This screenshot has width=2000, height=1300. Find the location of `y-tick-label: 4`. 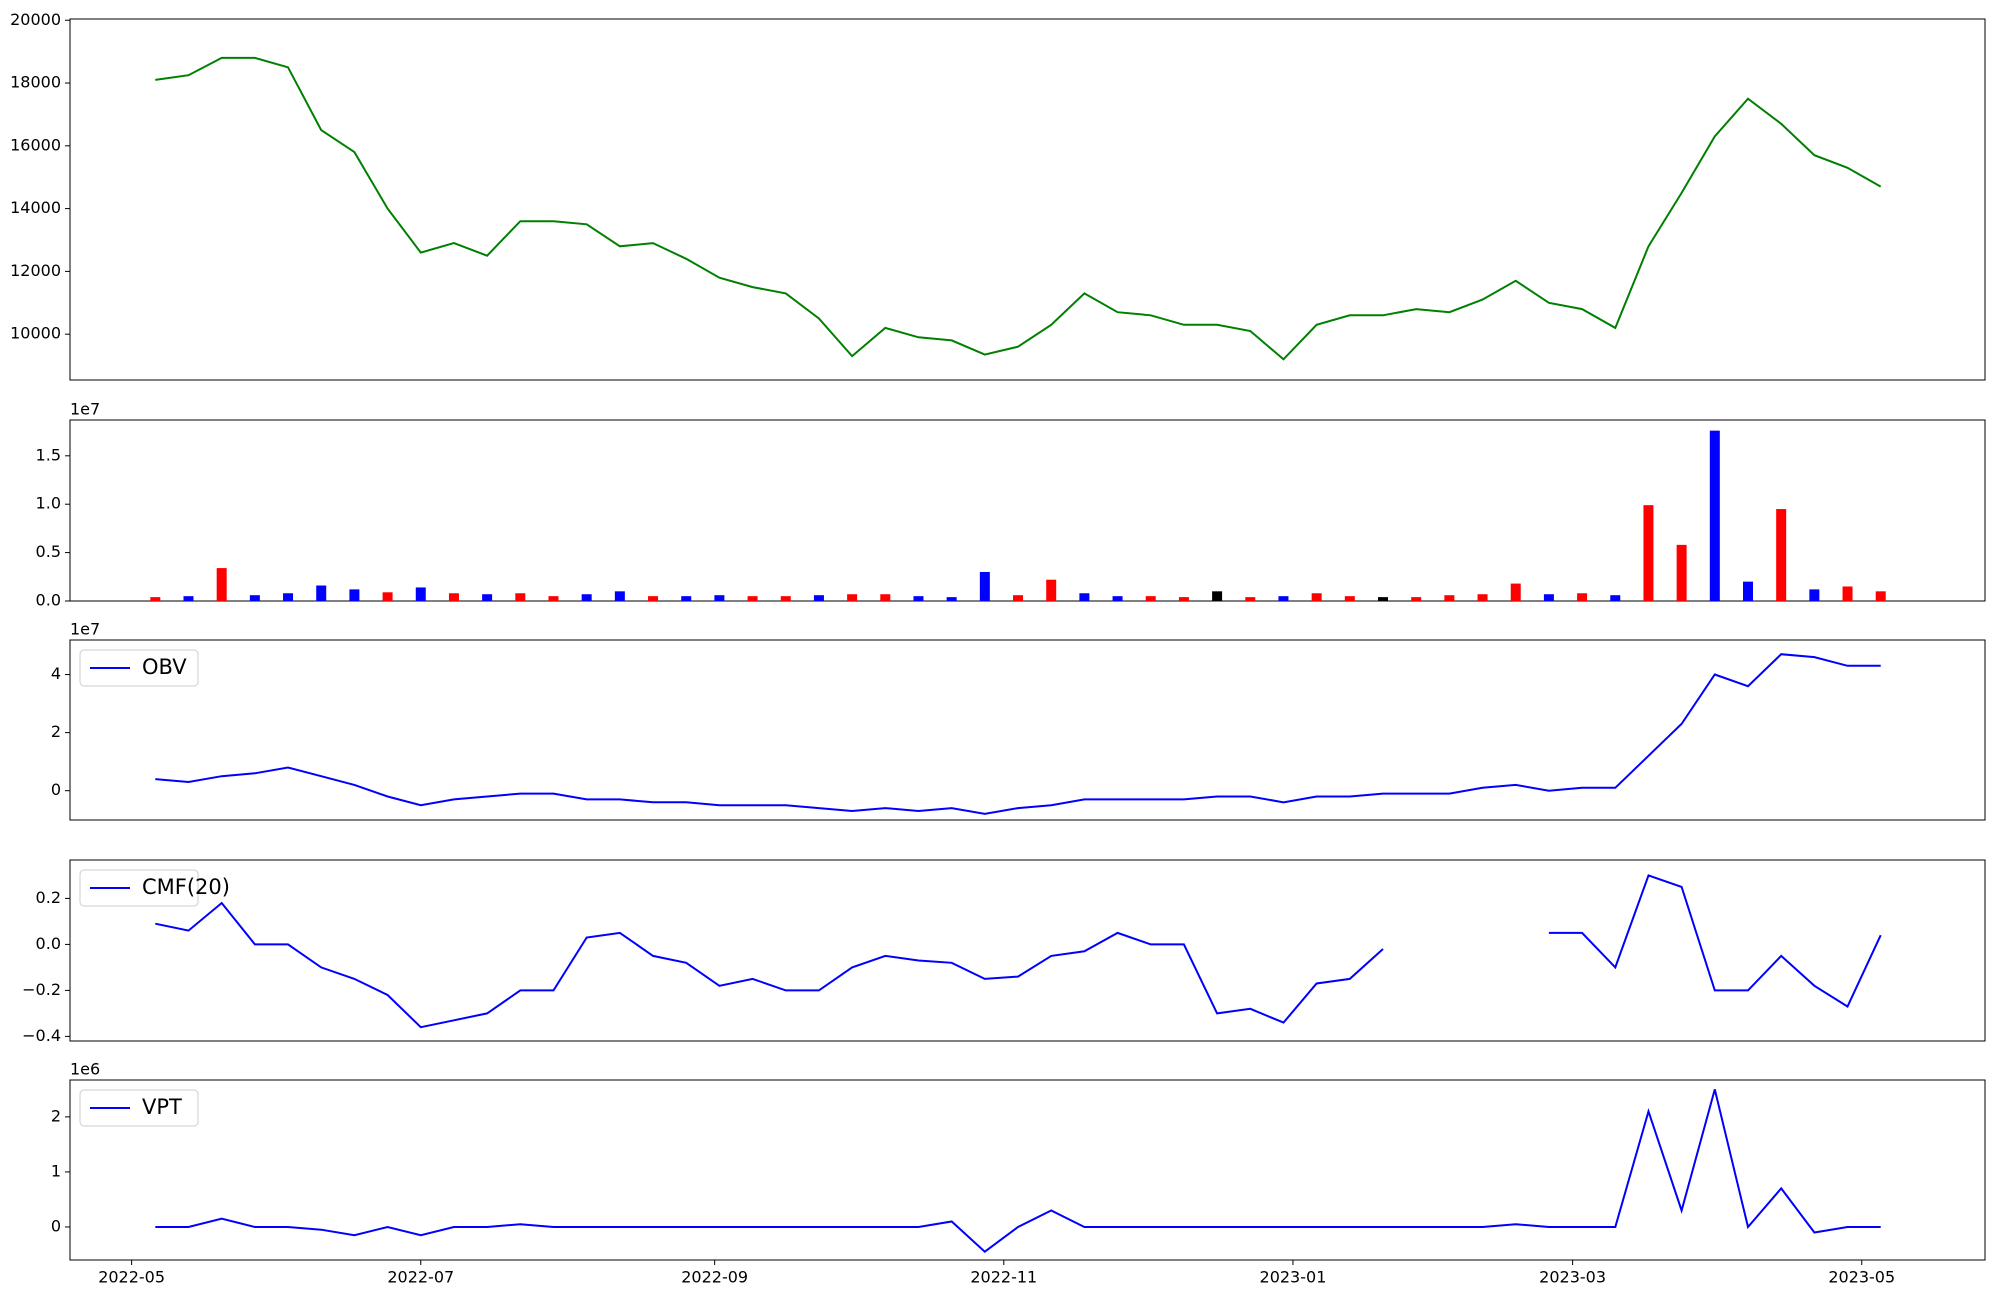

y-tick-label: 4 is located at coordinates (56, 673).